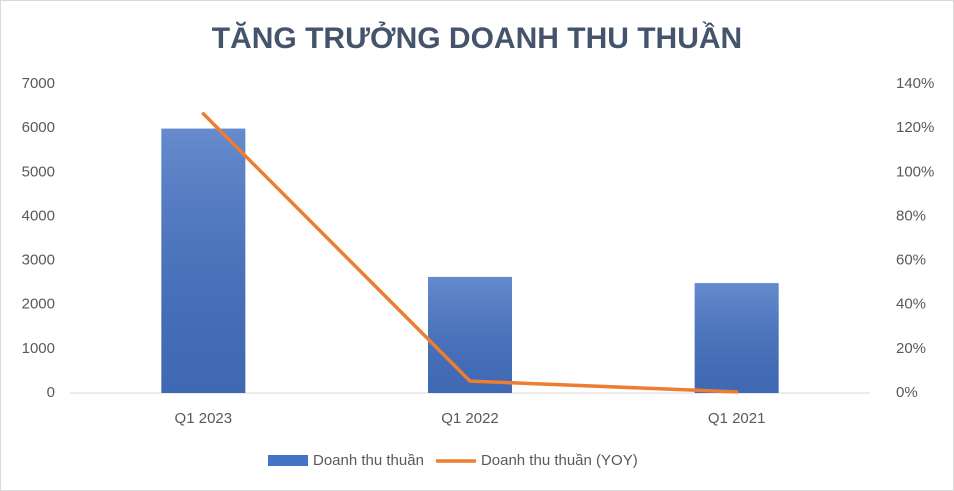 This screenshot has height=491, width=954. What do you see at coordinates (38, 171) in the screenshot?
I see `y-tick-label: 5000` at bounding box center [38, 171].